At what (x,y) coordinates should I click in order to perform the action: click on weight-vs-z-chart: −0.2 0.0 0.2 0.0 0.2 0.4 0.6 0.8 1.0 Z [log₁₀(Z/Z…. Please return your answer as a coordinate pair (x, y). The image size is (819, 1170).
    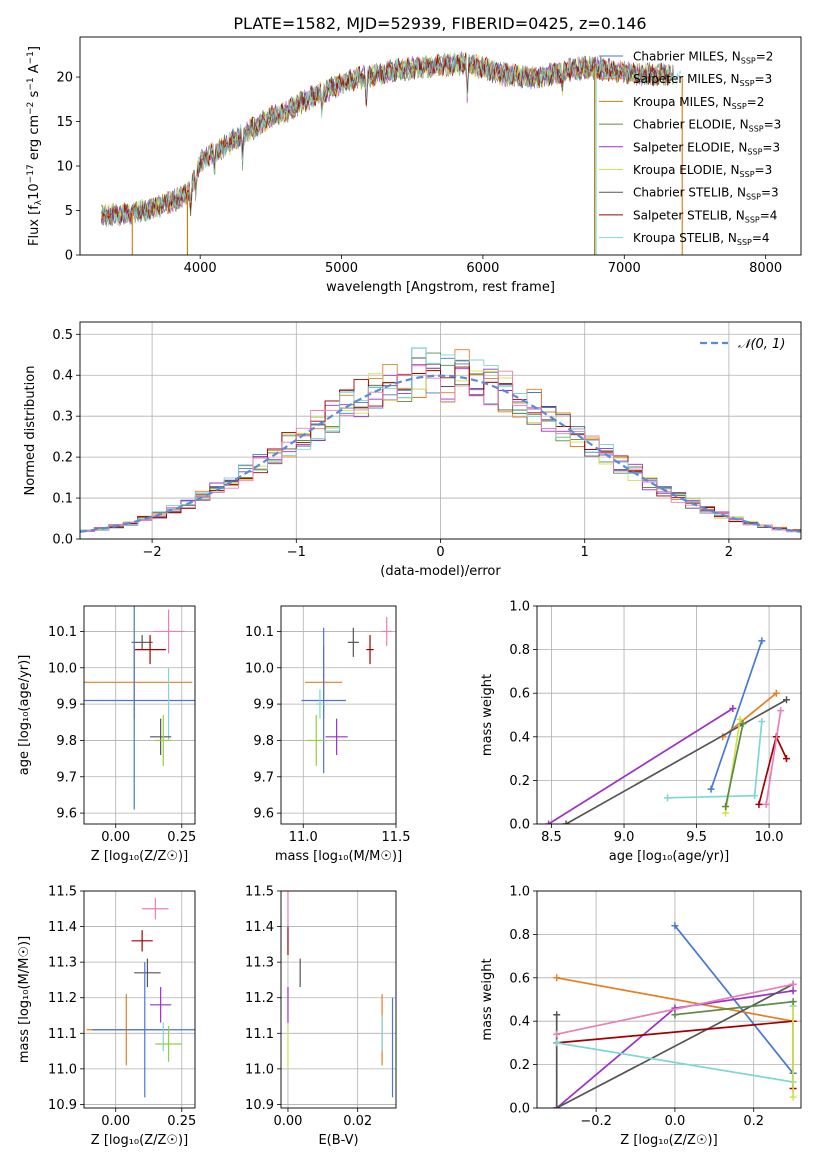
    Looking at the image, I should click on (641, 1016).